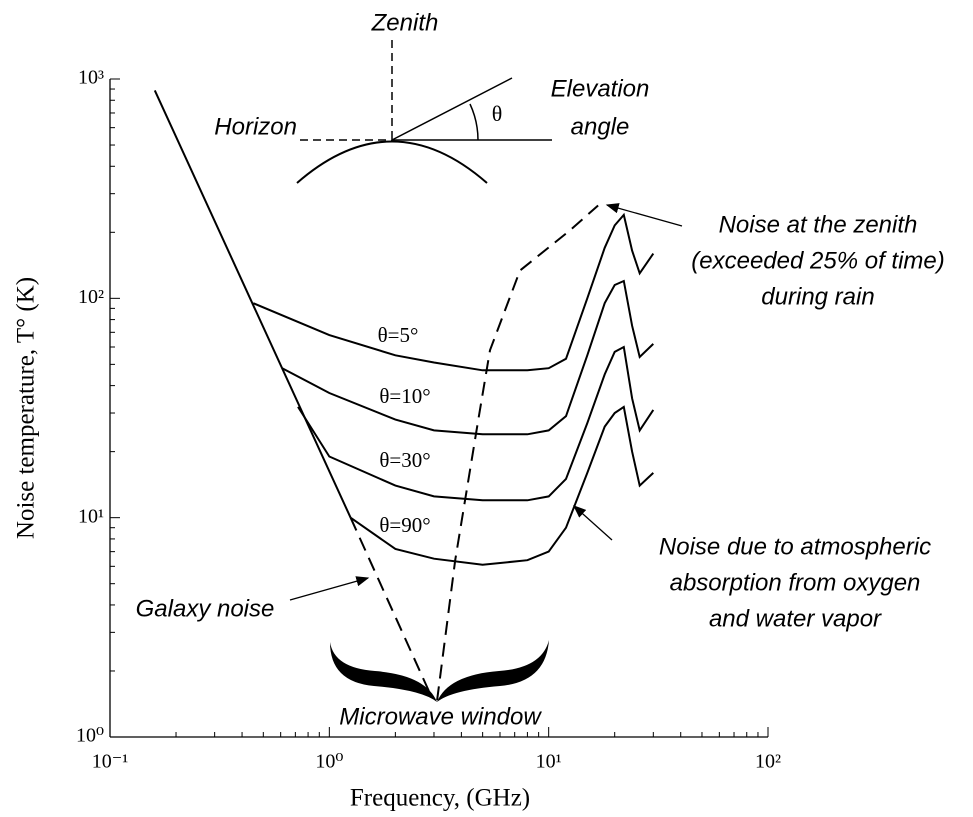  I want to click on y-tick-label: 10³, so click(91, 78).